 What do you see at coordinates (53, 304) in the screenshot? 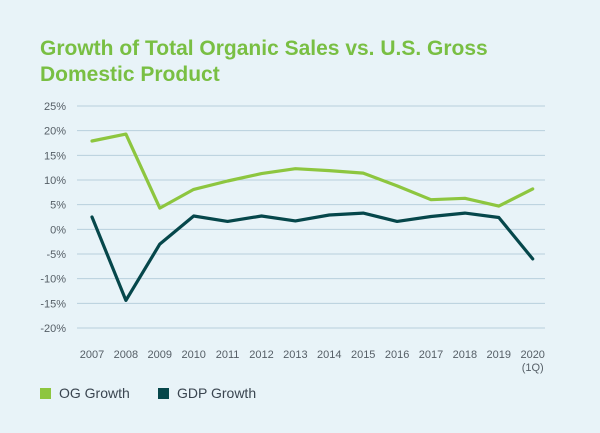
I see `y-tick-label: -15%` at bounding box center [53, 304].